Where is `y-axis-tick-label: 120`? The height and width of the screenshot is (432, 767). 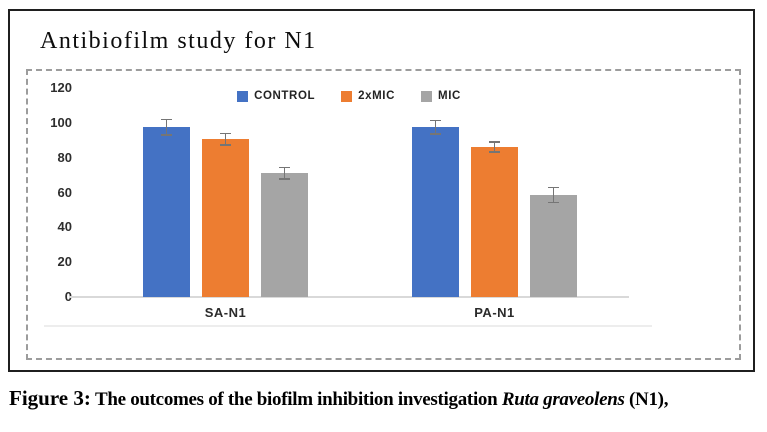 y-axis-tick-label: 120 is located at coordinates (61, 87).